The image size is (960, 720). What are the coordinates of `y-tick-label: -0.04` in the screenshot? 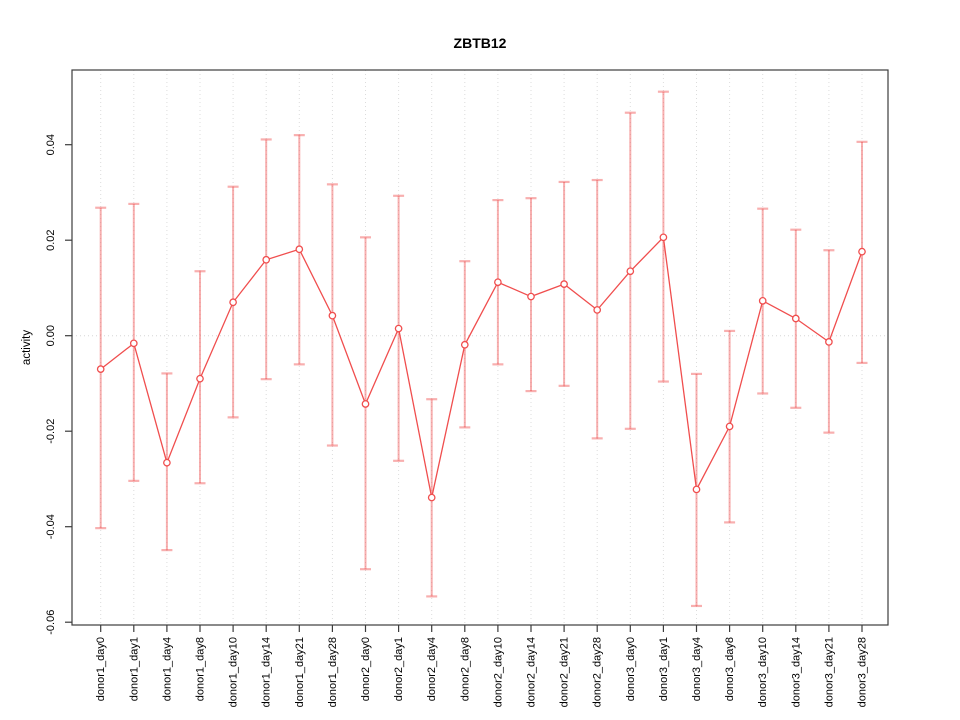 It's located at (51, 526).